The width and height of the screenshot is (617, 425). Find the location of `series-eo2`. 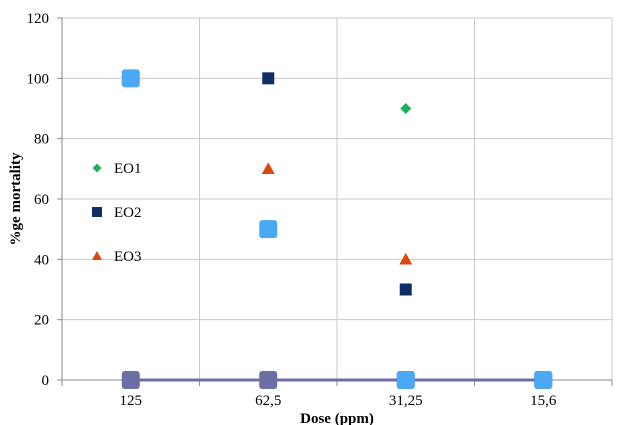

series-eo2 is located at coordinates (337, 184).